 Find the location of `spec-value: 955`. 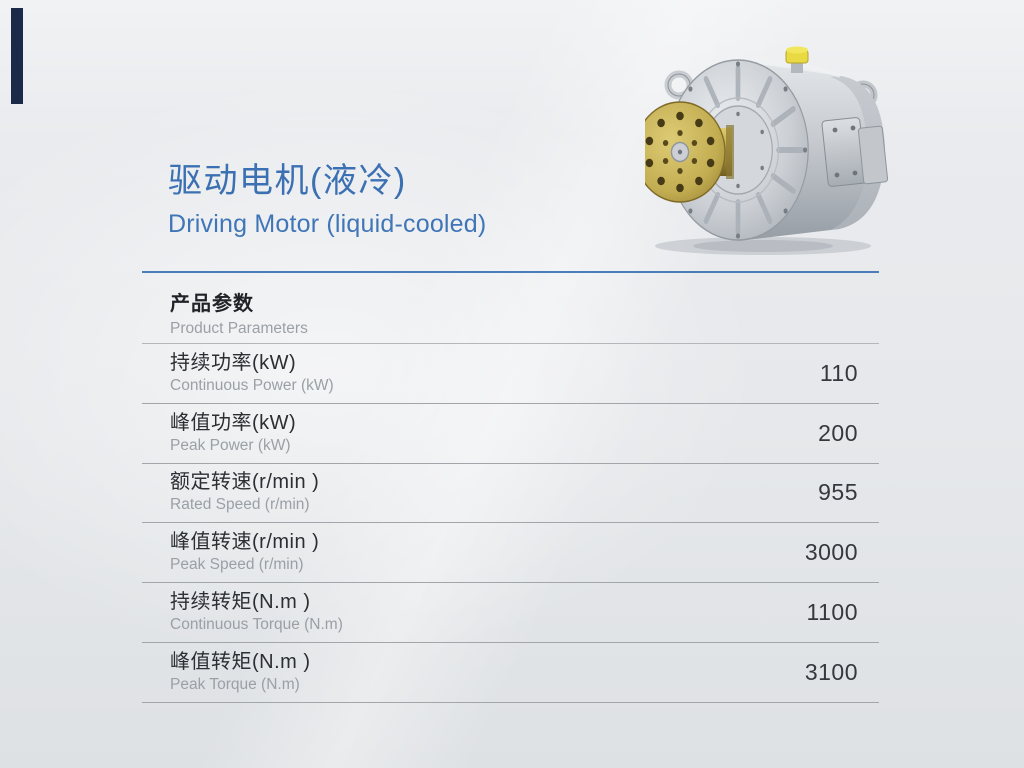

spec-value: 955 is located at coordinates (838, 492).